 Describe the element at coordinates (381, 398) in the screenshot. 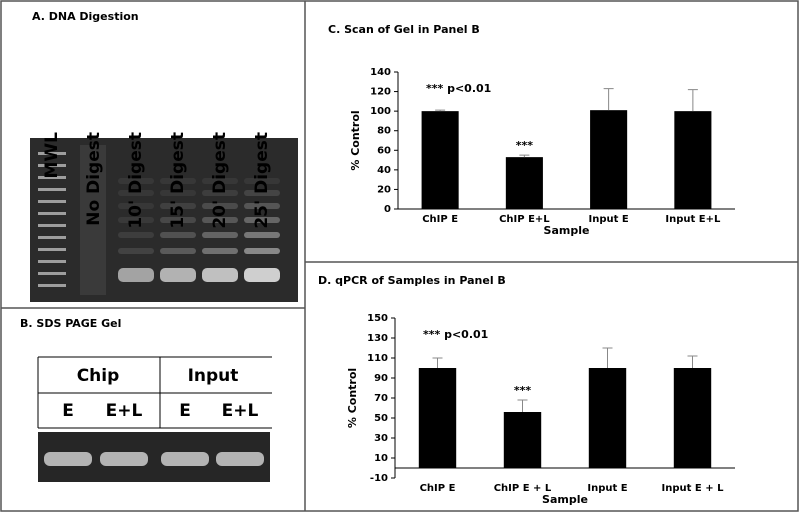

I see `y-tick-label: 70` at that location.